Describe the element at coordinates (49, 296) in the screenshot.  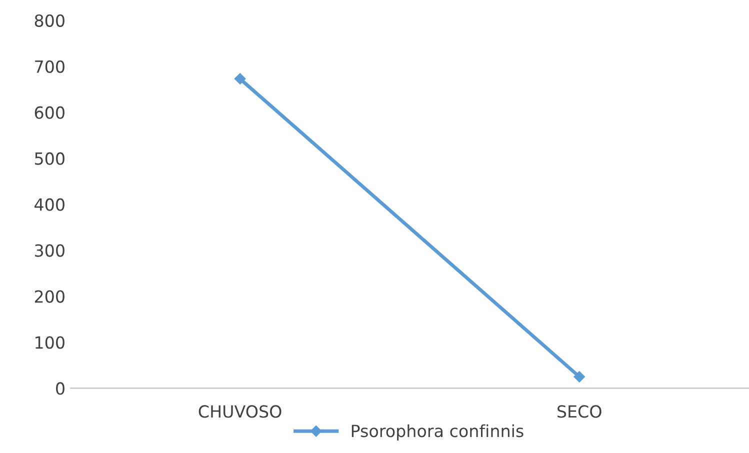
I see `y-tick-label: 200` at that location.